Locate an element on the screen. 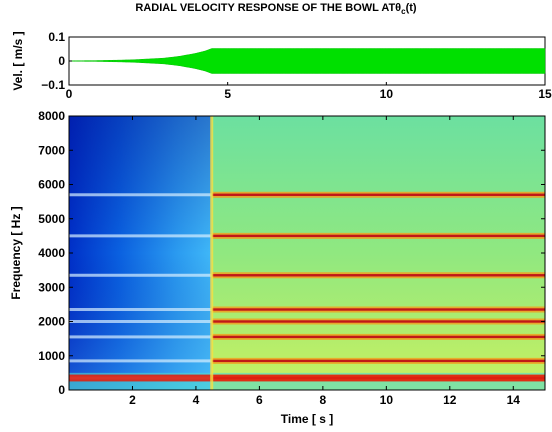 The height and width of the screenshot is (432, 552). spectrogram-fundamental-band is located at coordinates (307, 378).